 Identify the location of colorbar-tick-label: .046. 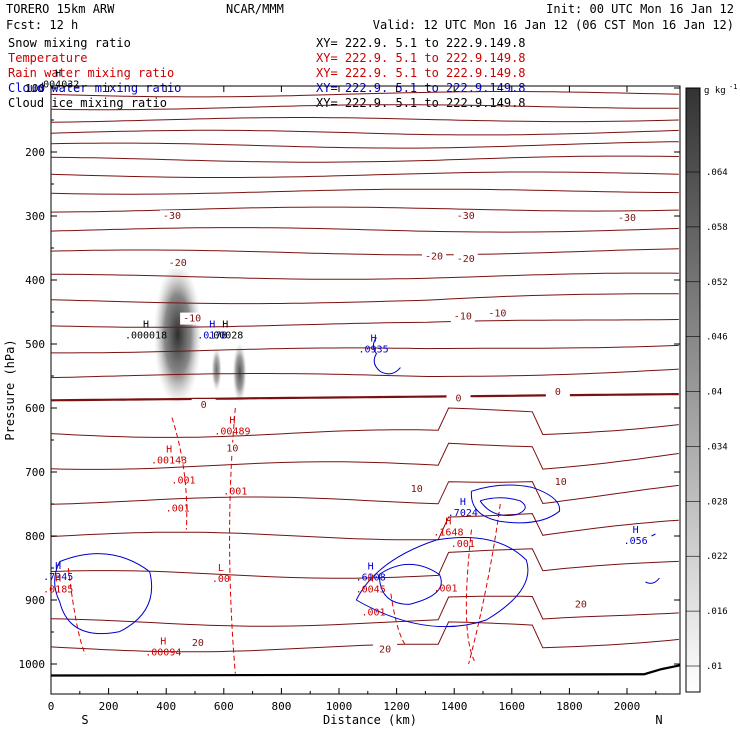
(717, 338).